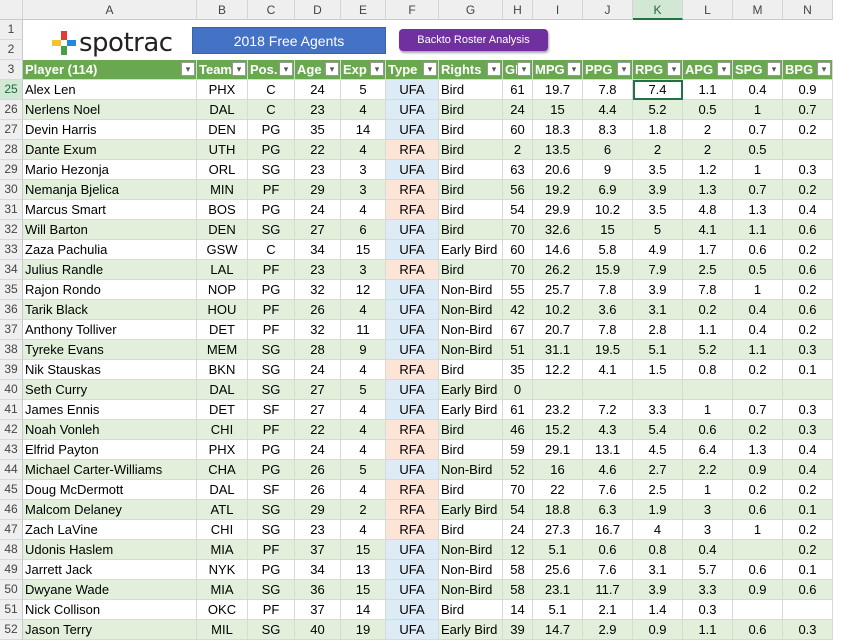 Image resolution: width=864 pixels, height=640 pixels. I want to click on cell-i: 25.6, so click(558, 570).